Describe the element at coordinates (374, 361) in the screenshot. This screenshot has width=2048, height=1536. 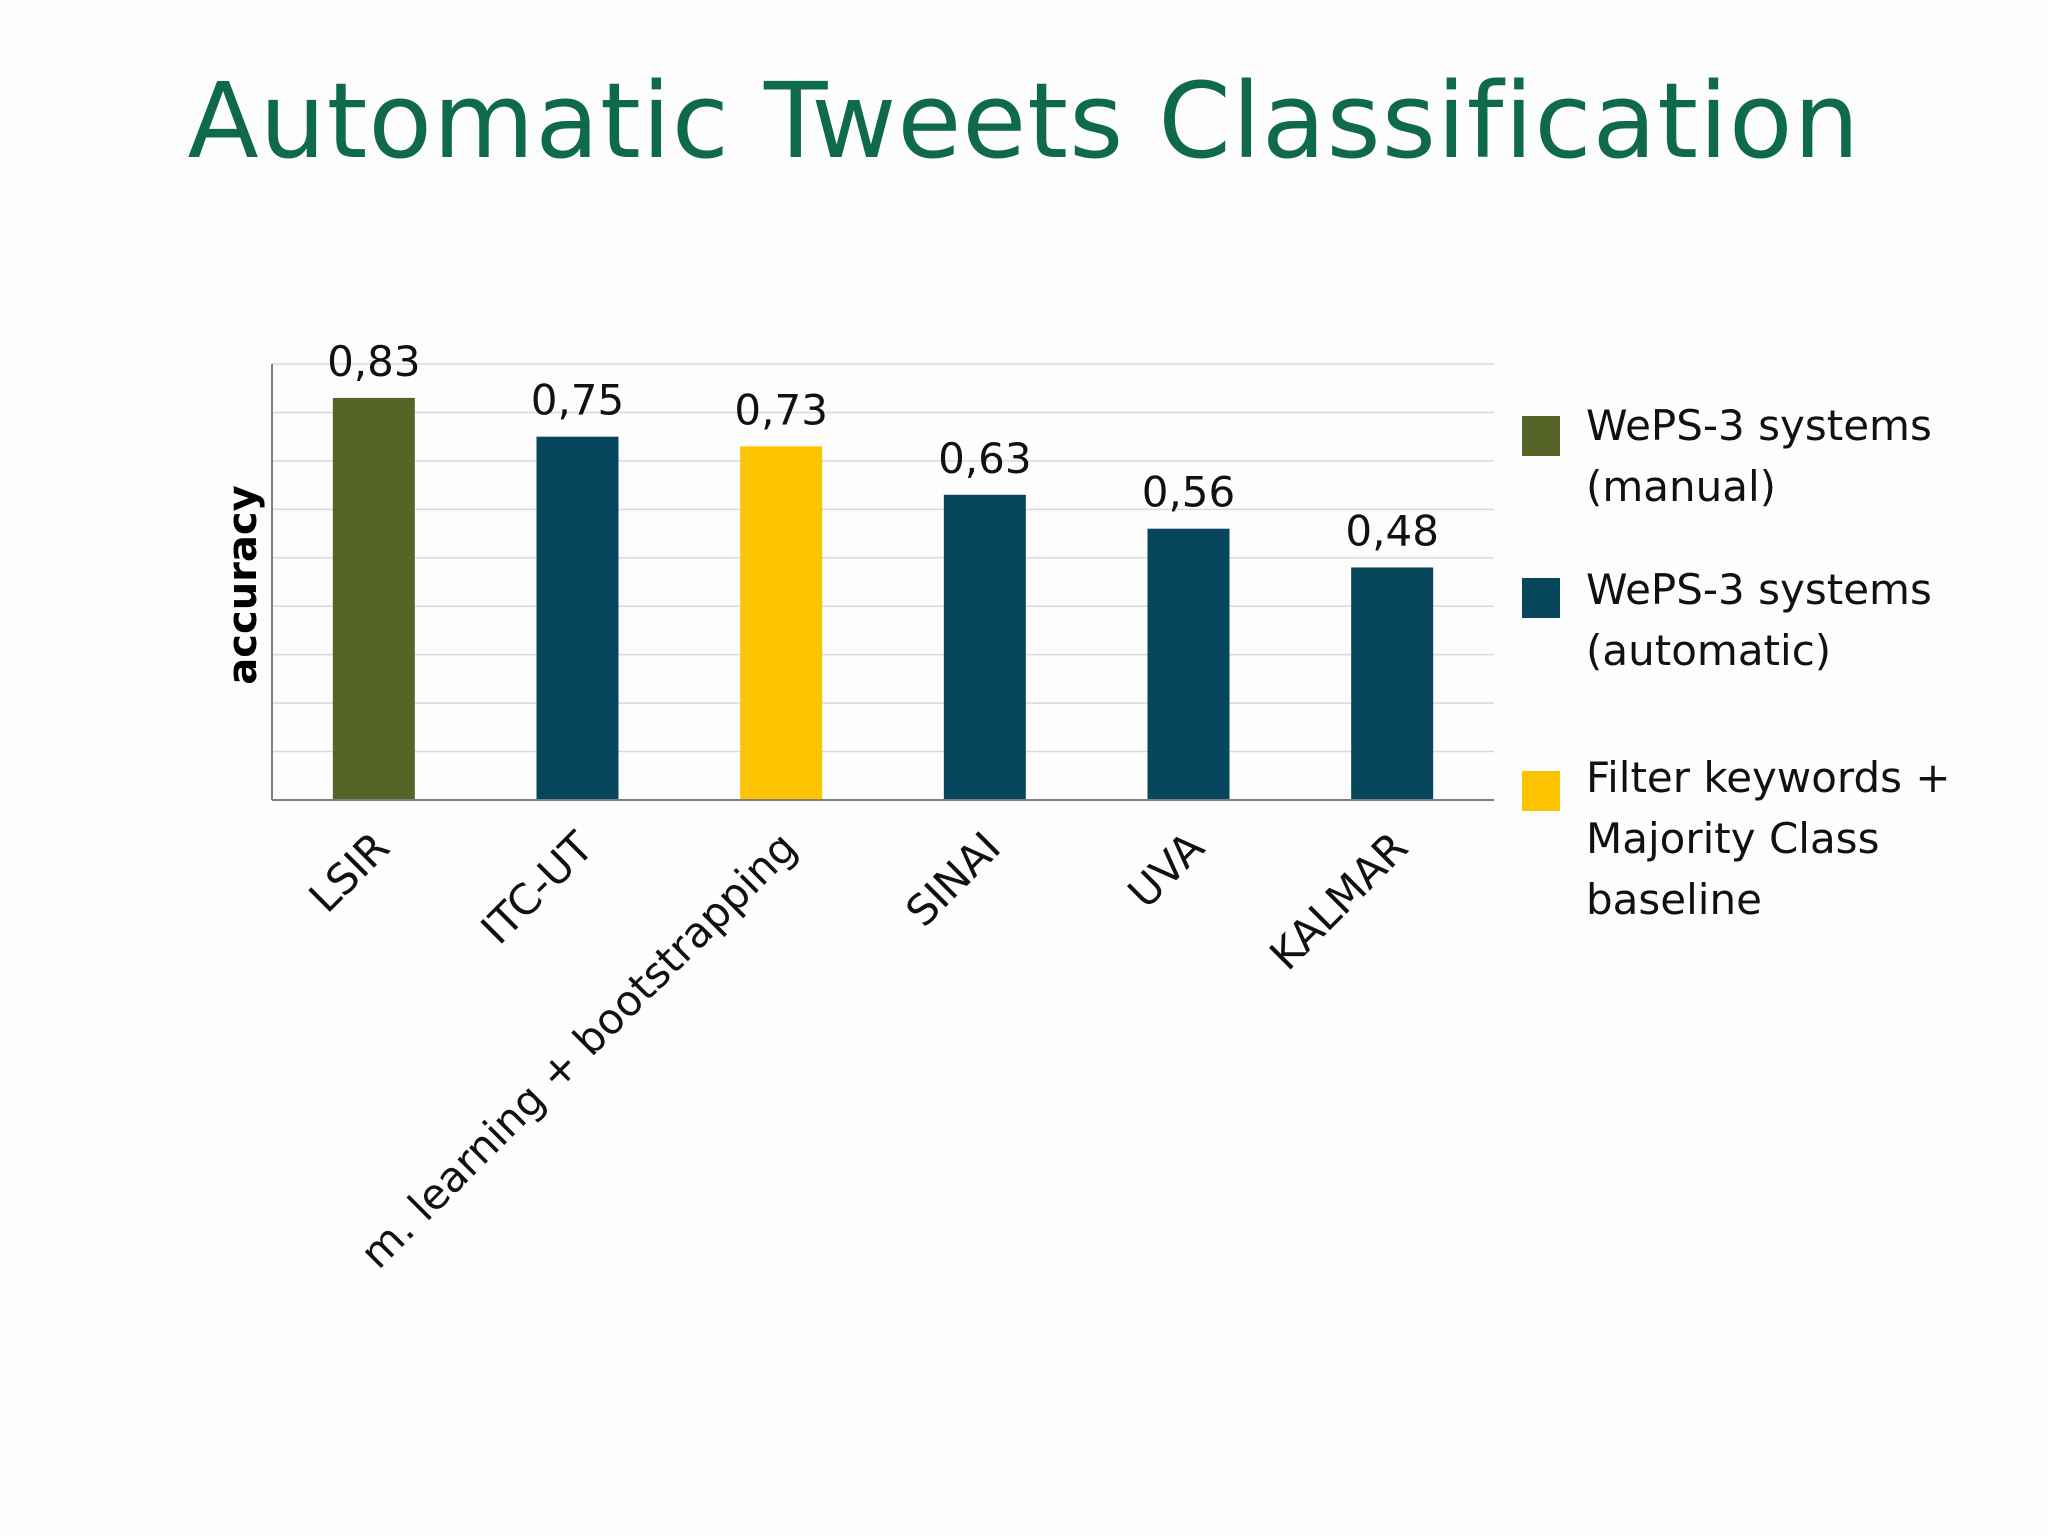
I see `value-label: 0,83` at that location.